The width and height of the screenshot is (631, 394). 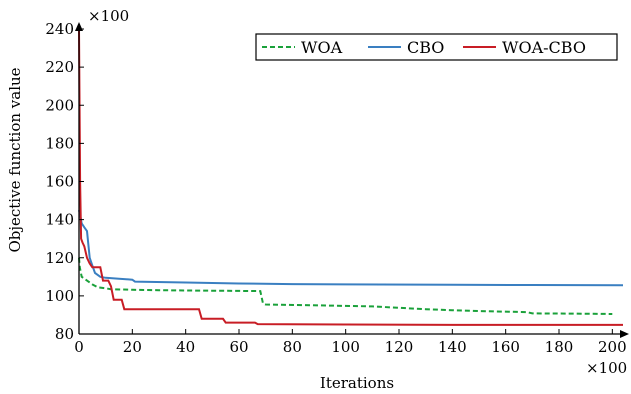 I want to click on y-tick-label: 240, so click(x=59, y=29).